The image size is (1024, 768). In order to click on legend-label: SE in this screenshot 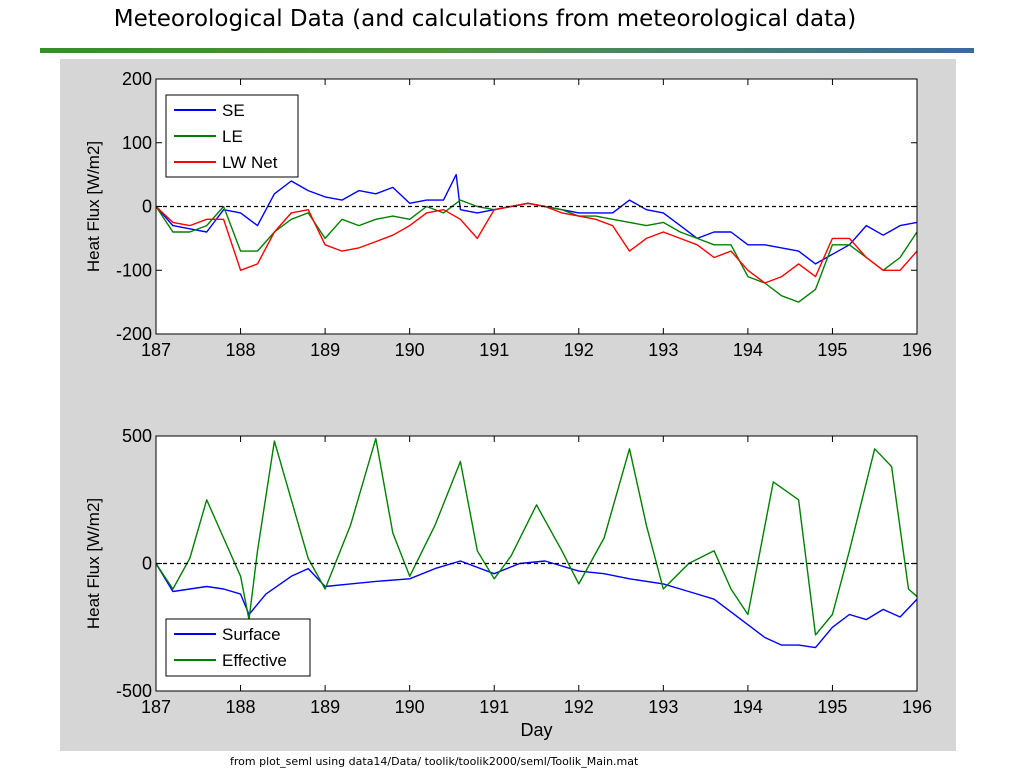, I will do `click(233, 110)`.